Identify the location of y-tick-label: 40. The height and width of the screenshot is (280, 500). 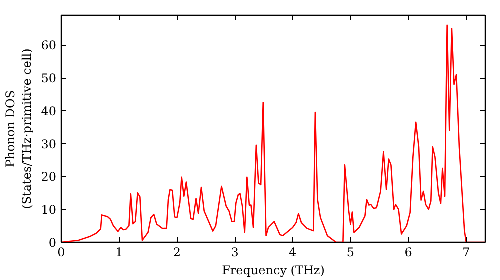
(49, 111).